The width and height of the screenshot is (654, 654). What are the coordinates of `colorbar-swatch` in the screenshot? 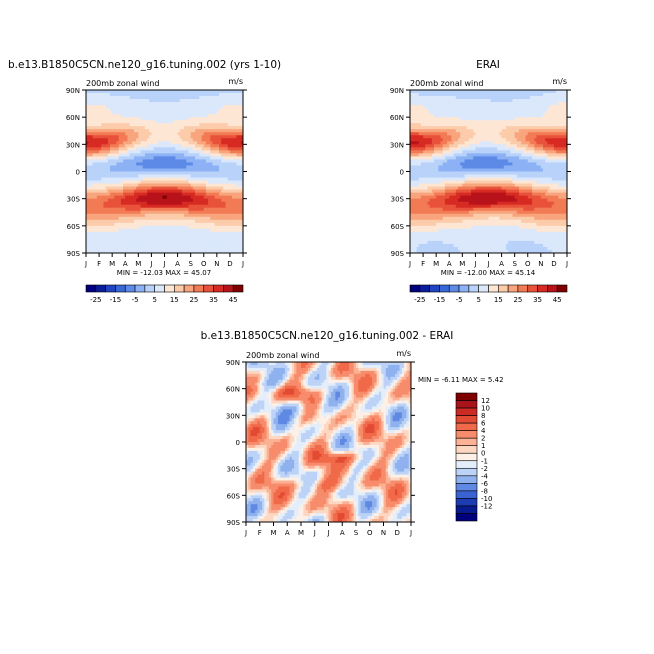 It's located at (199, 288).